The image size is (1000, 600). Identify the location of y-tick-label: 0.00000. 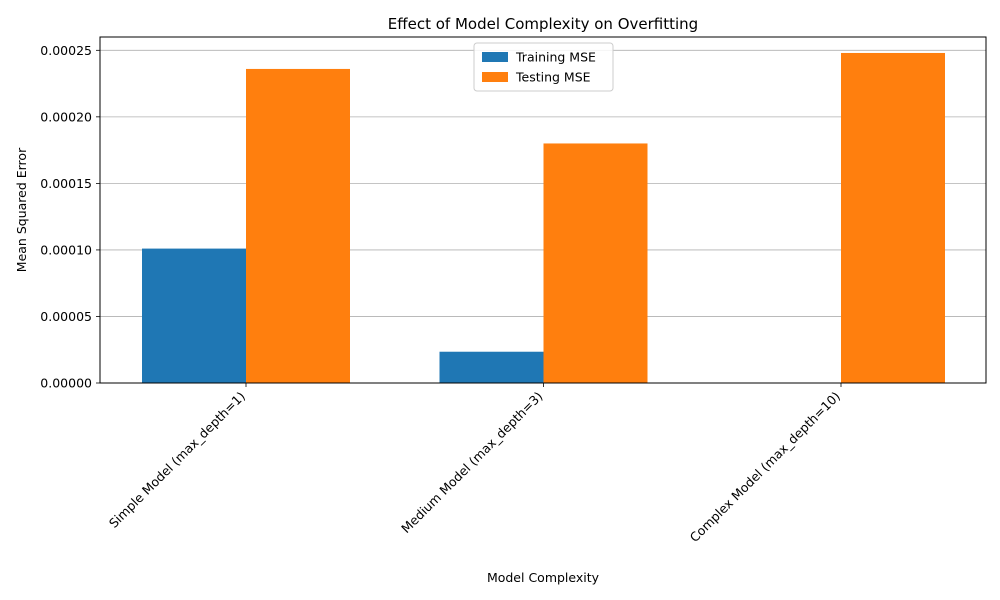
(66, 383).